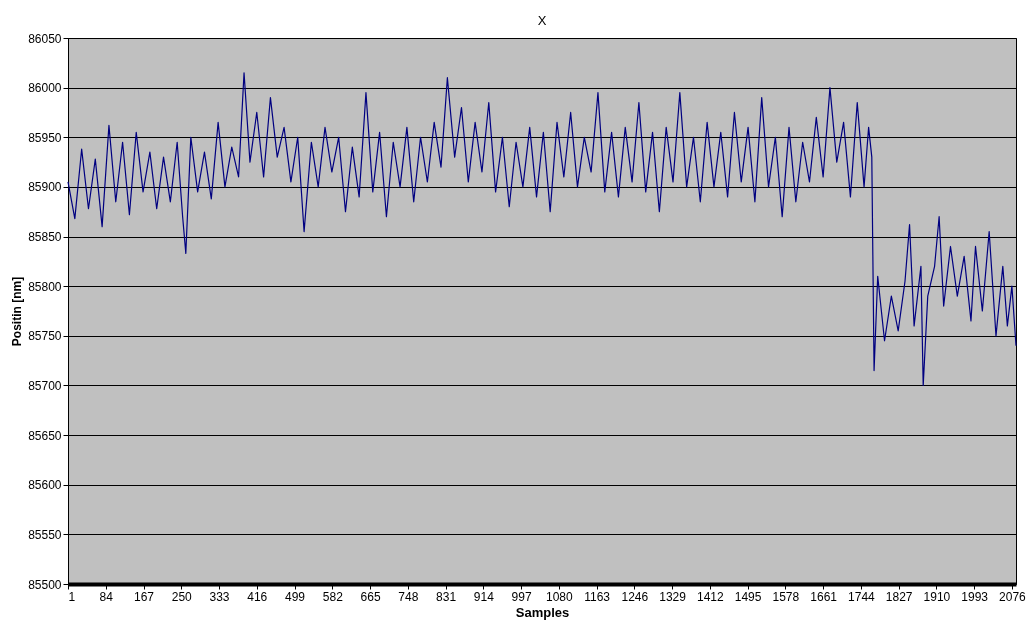 The height and width of the screenshot is (629, 1030). I want to click on y-tick-label: 86050, so click(45, 38).